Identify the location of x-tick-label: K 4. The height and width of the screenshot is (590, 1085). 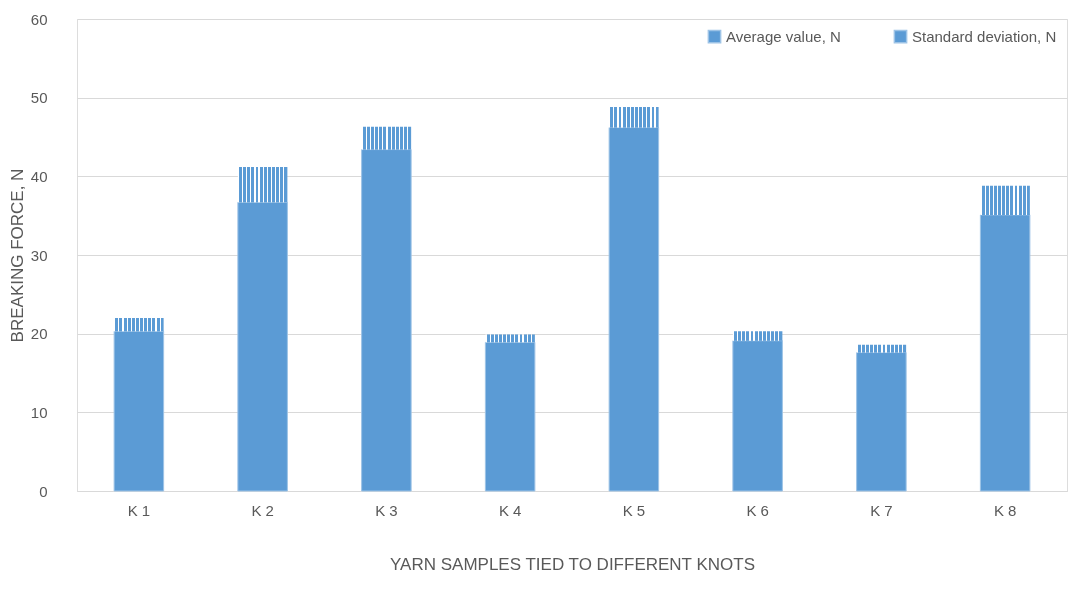
(510, 510).